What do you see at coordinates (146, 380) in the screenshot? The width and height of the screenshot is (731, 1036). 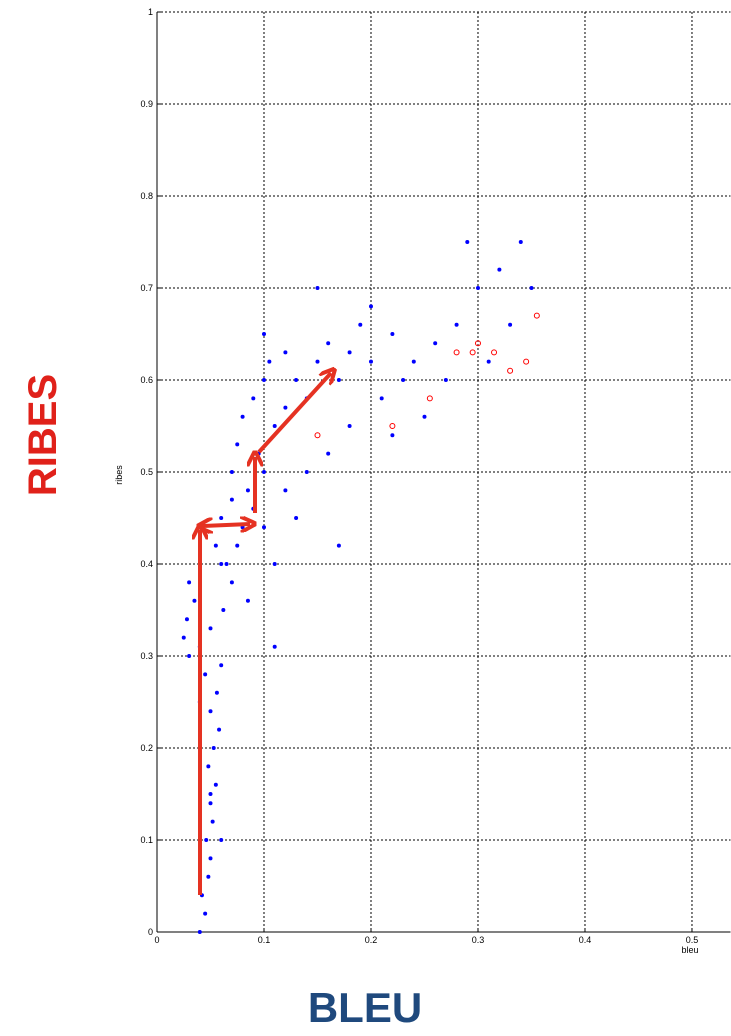 I see `y-tick-label: 0.6` at bounding box center [146, 380].